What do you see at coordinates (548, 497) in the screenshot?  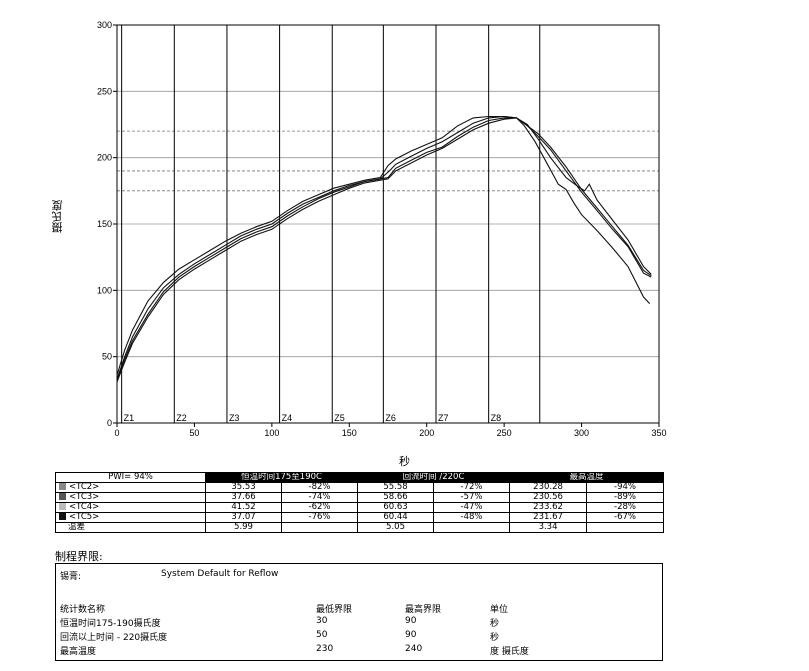 I see `table-cell: 230.56` at bounding box center [548, 497].